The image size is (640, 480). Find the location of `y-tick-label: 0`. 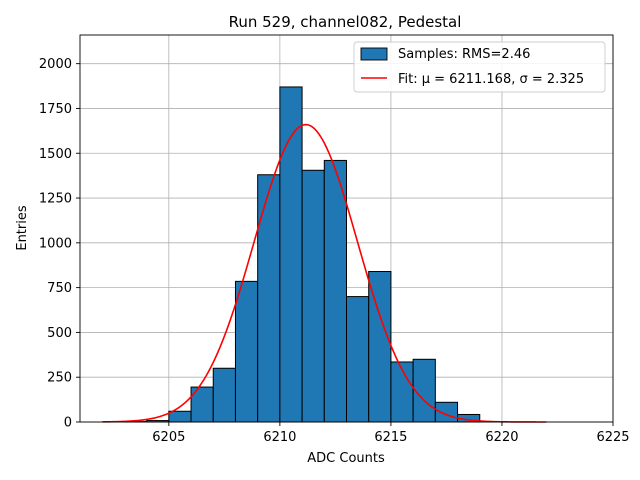

y-tick-label: 0 is located at coordinates (68, 423).